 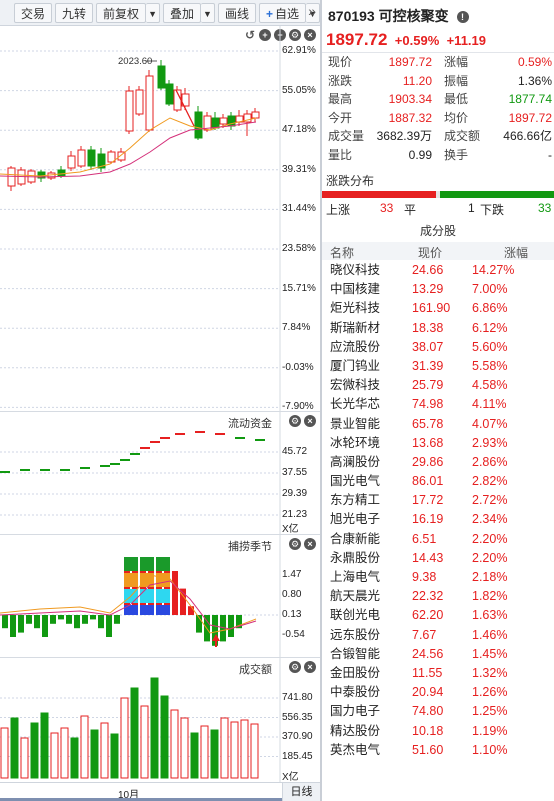 What do you see at coordinates (270, 13) in the screenshot?
I see `plus-icon: +` at bounding box center [270, 13].